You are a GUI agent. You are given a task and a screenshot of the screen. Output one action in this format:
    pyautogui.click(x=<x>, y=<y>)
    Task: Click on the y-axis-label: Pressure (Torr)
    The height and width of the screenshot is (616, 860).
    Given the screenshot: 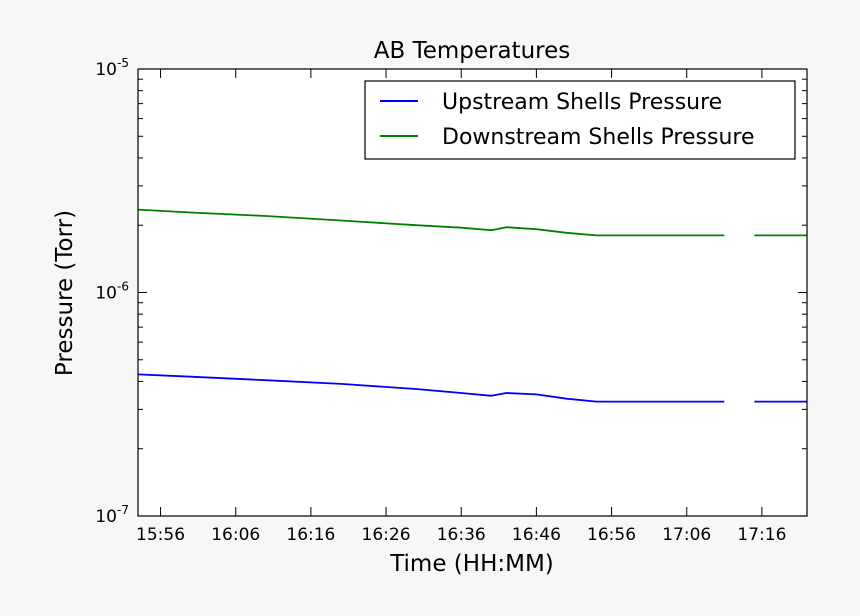 What is the action you would take?
    pyautogui.click(x=65, y=293)
    